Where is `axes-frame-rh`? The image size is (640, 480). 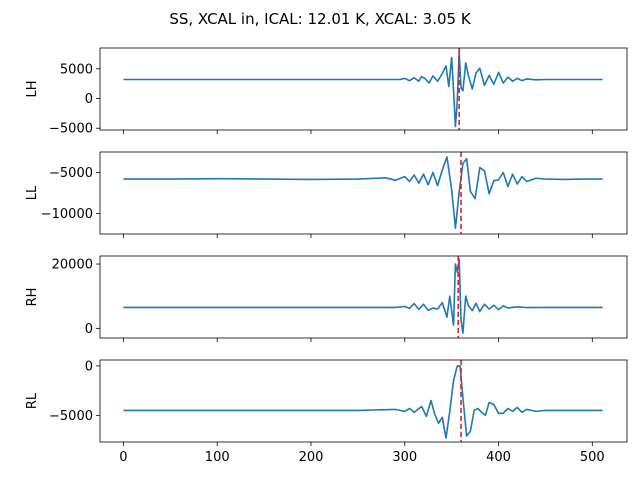
axes-frame-rh is located at coordinates (363, 297).